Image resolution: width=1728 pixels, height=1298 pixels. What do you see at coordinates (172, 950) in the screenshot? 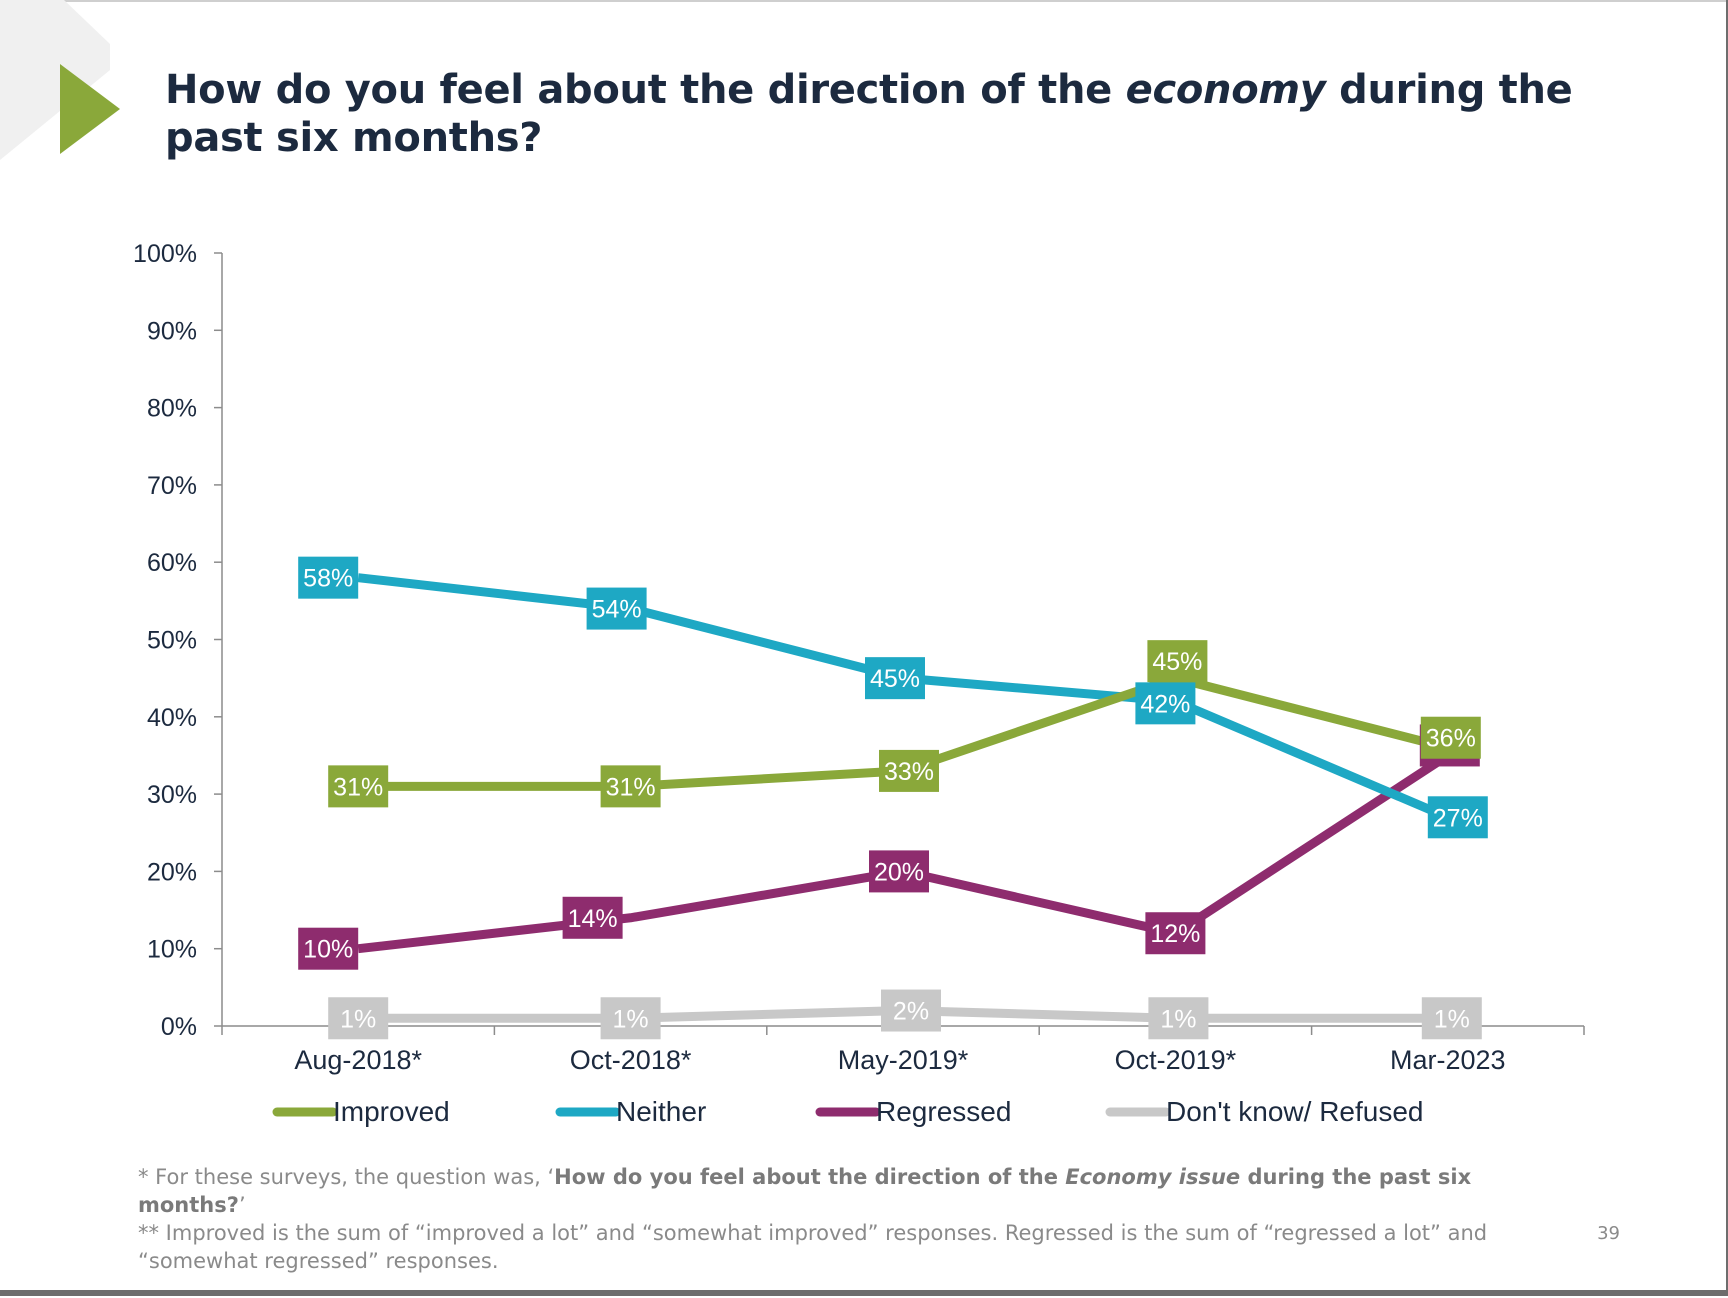
I see `y-tick-label: 10%` at bounding box center [172, 950].